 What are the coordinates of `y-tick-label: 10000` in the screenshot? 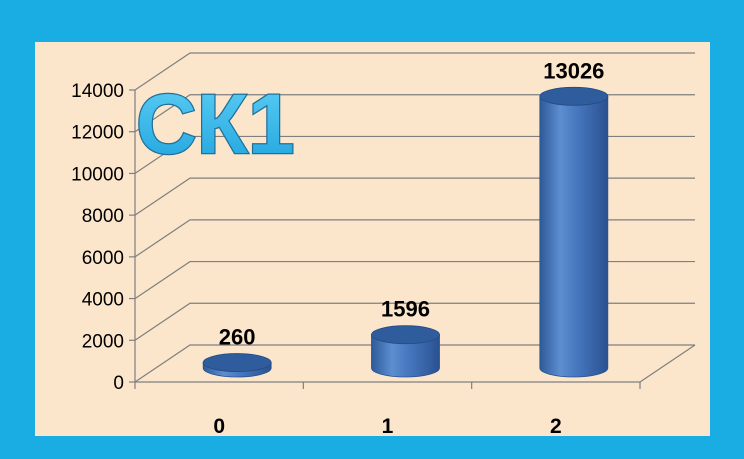 It's located at (97, 174).